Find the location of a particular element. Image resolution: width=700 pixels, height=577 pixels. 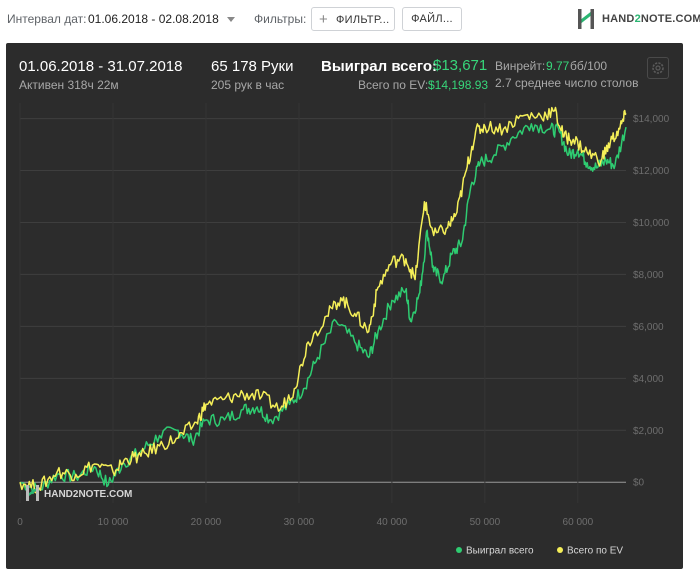

chart-watermark: HAND2NOTE.COM is located at coordinates (79, 493).